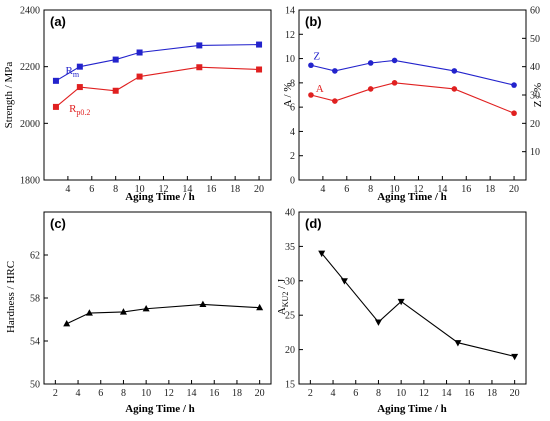 The image size is (550, 421). Describe the element at coordinates (418, 189) in the screenshot. I see `panel-b-xtick-label-4: 12` at that location.